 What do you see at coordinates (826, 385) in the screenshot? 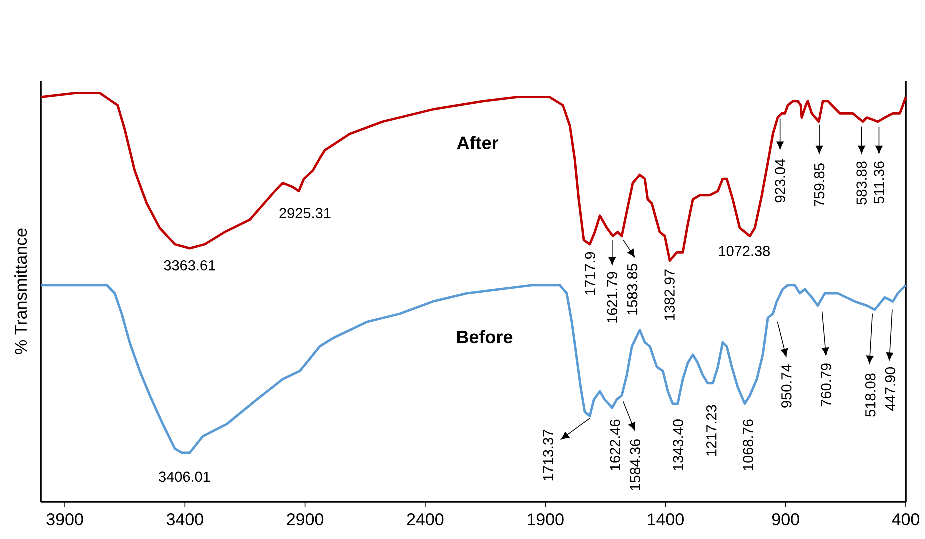
I see `annotation: 760.79` at bounding box center [826, 385].